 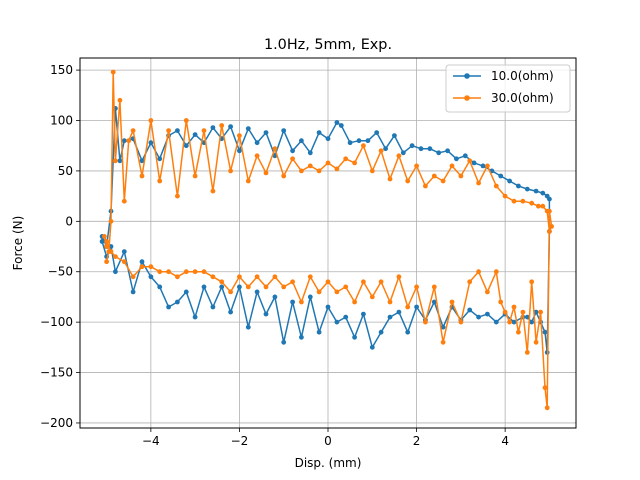 What do you see at coordinates (522, 76) in the screenshot?
I see `legend-label: 10.0(ohm)` at bounding box center [522, 76].